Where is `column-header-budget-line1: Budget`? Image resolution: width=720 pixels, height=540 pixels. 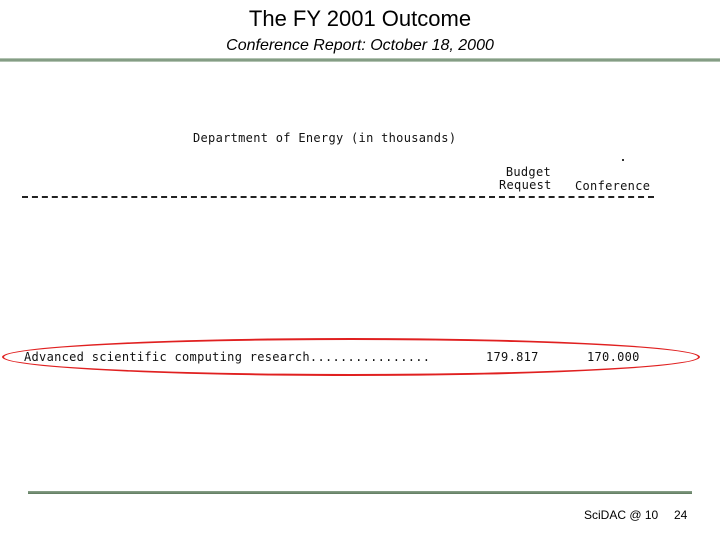 column-header-budget-line1: Budget is located at coordinates (528, 172).